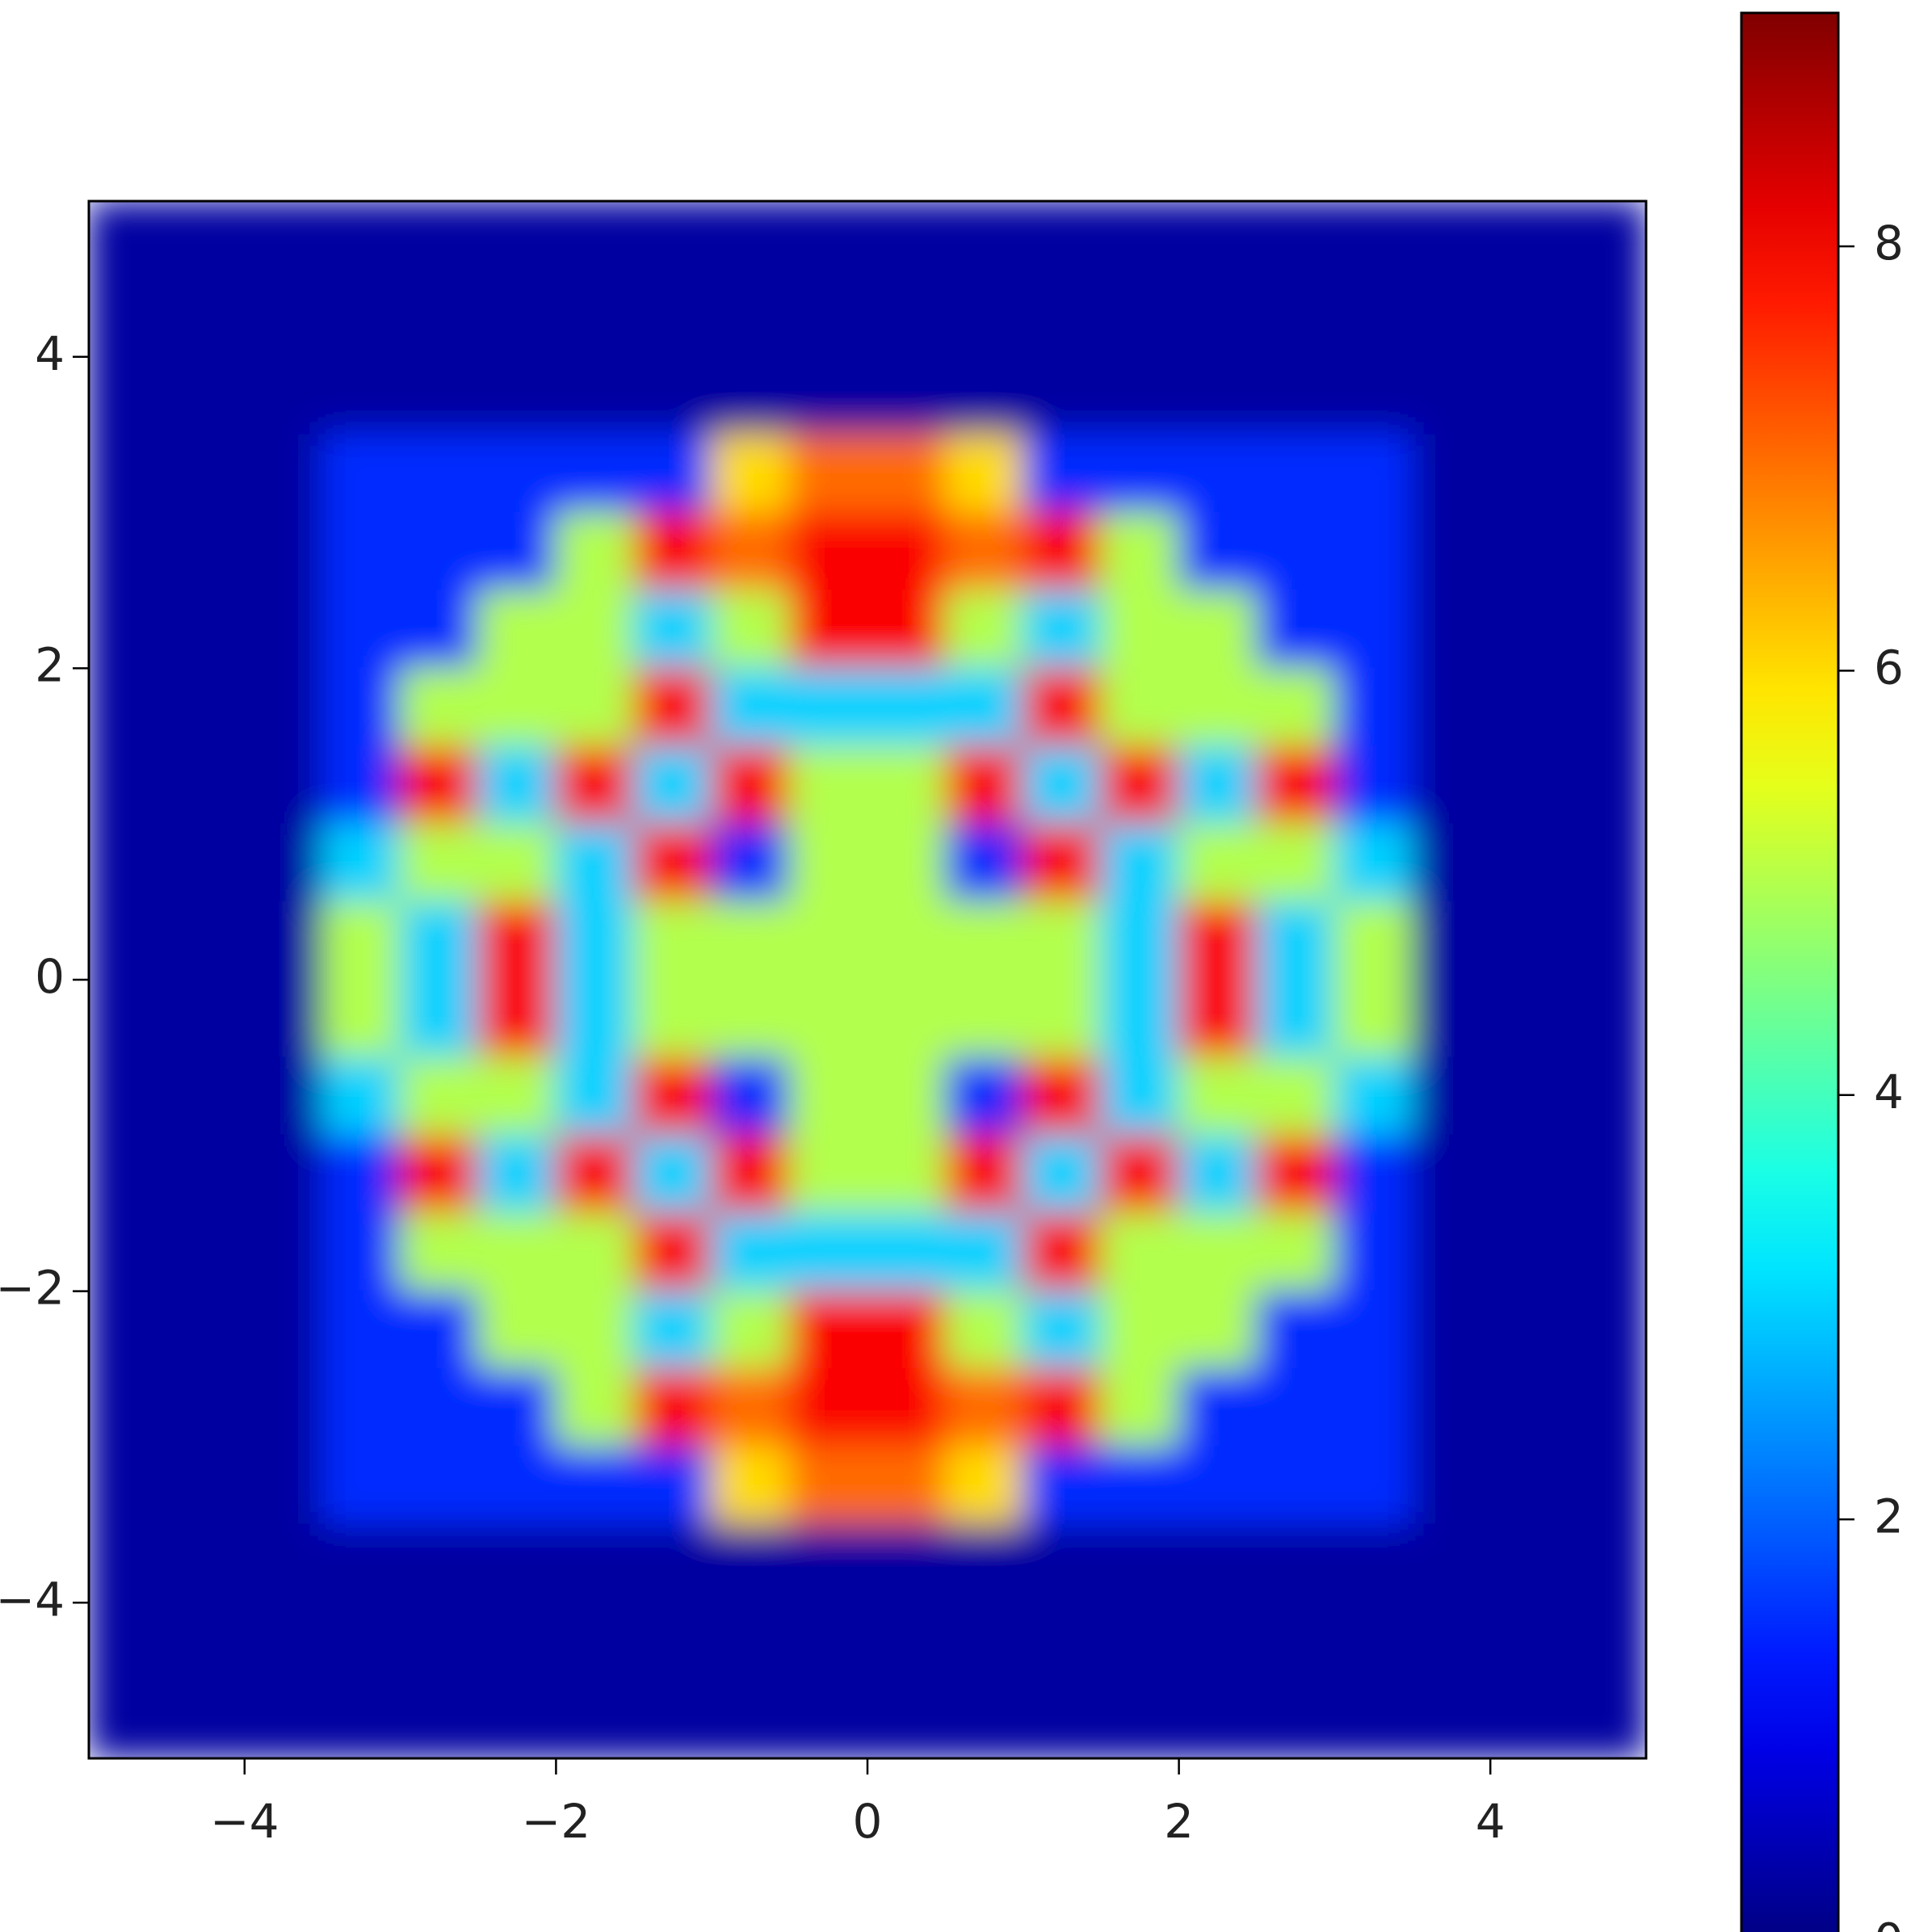  What do you see at coordinates (1491, 1821) in the screenshot?
I see `x-tick-label: 4` at bounding box center [1491, 1821].